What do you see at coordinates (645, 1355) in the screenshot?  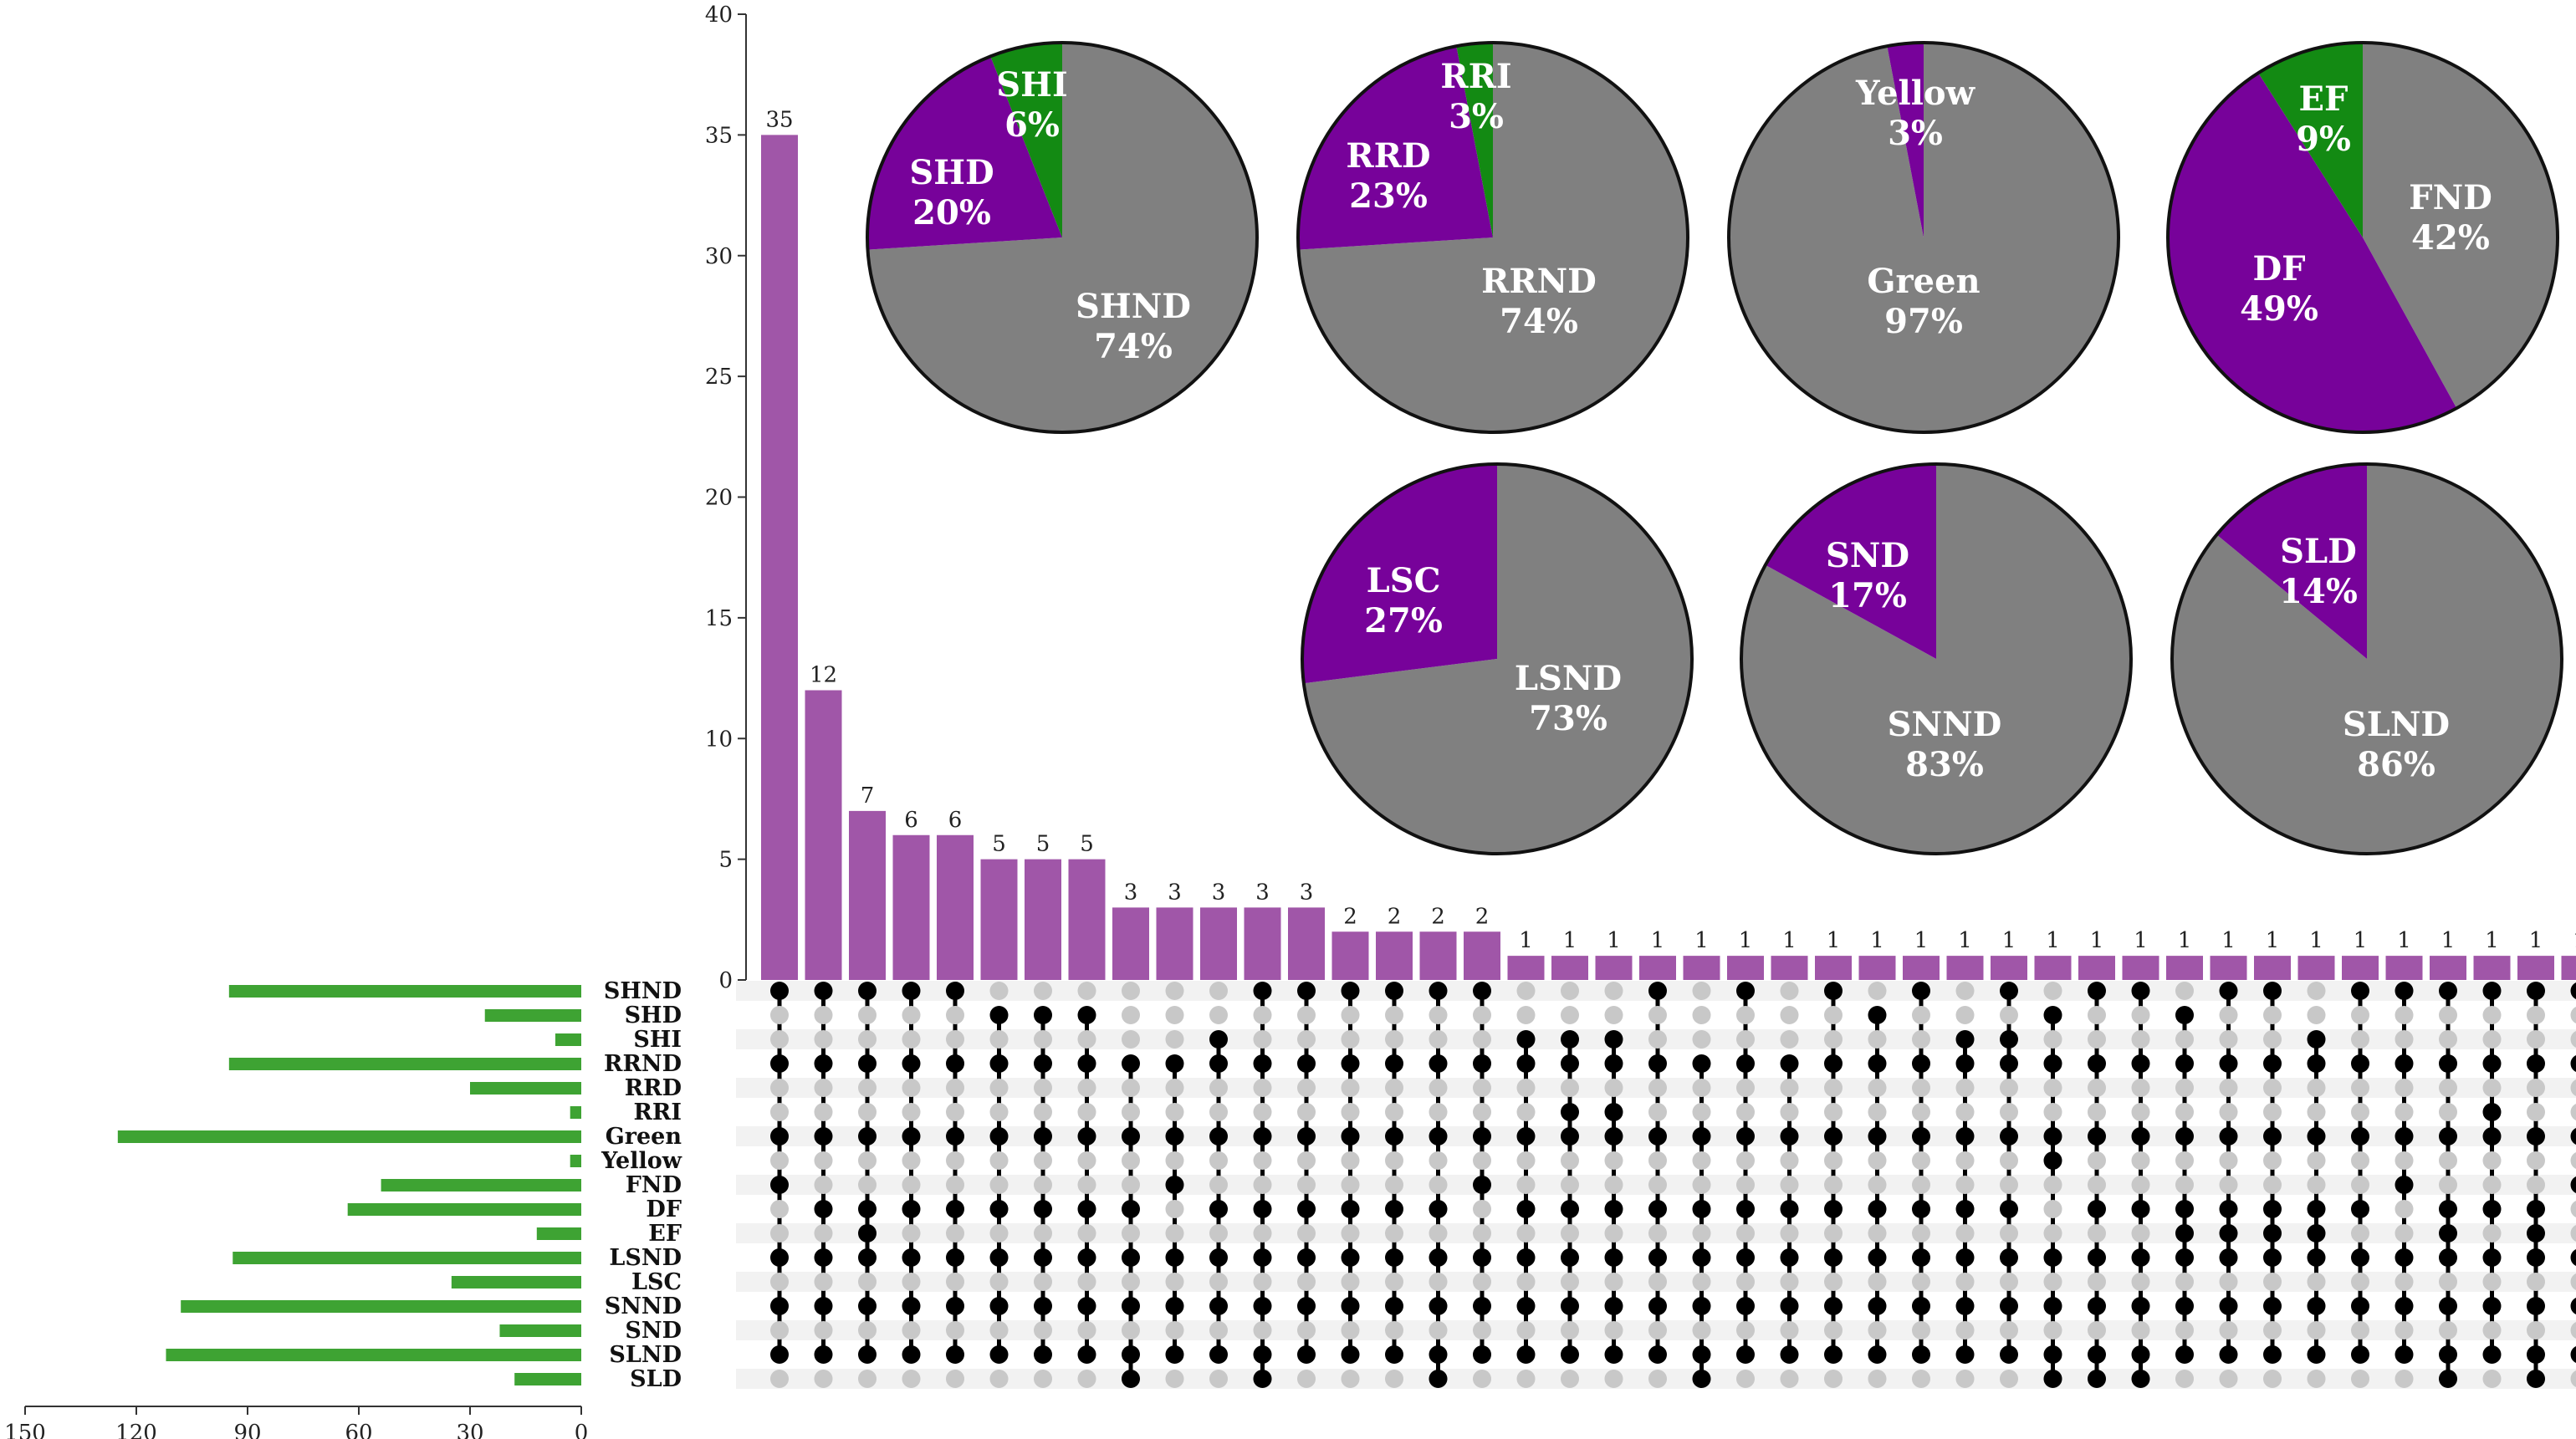 I see `set-label: SLND` at bounding box center [645, 1355].